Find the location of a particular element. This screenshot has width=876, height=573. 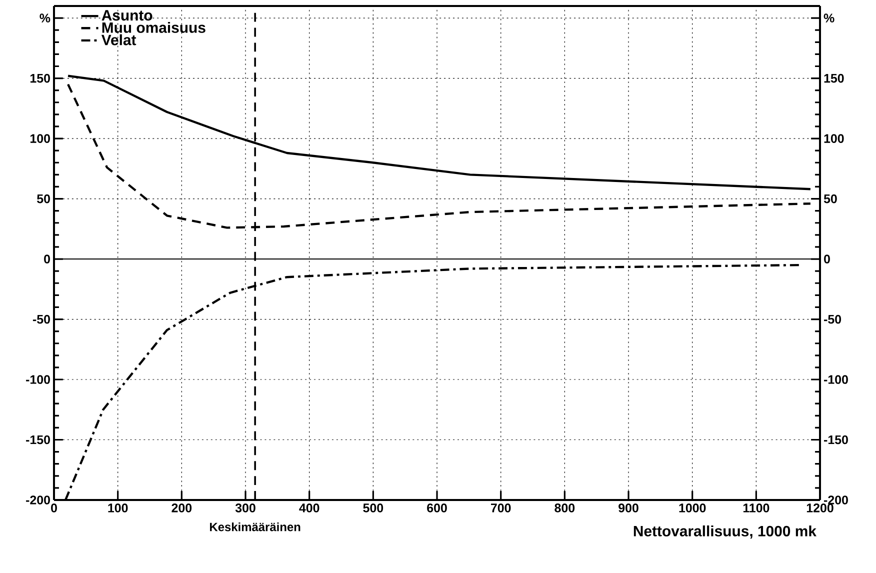

x-tick-label: 800 is located at coordinates (564, 508).